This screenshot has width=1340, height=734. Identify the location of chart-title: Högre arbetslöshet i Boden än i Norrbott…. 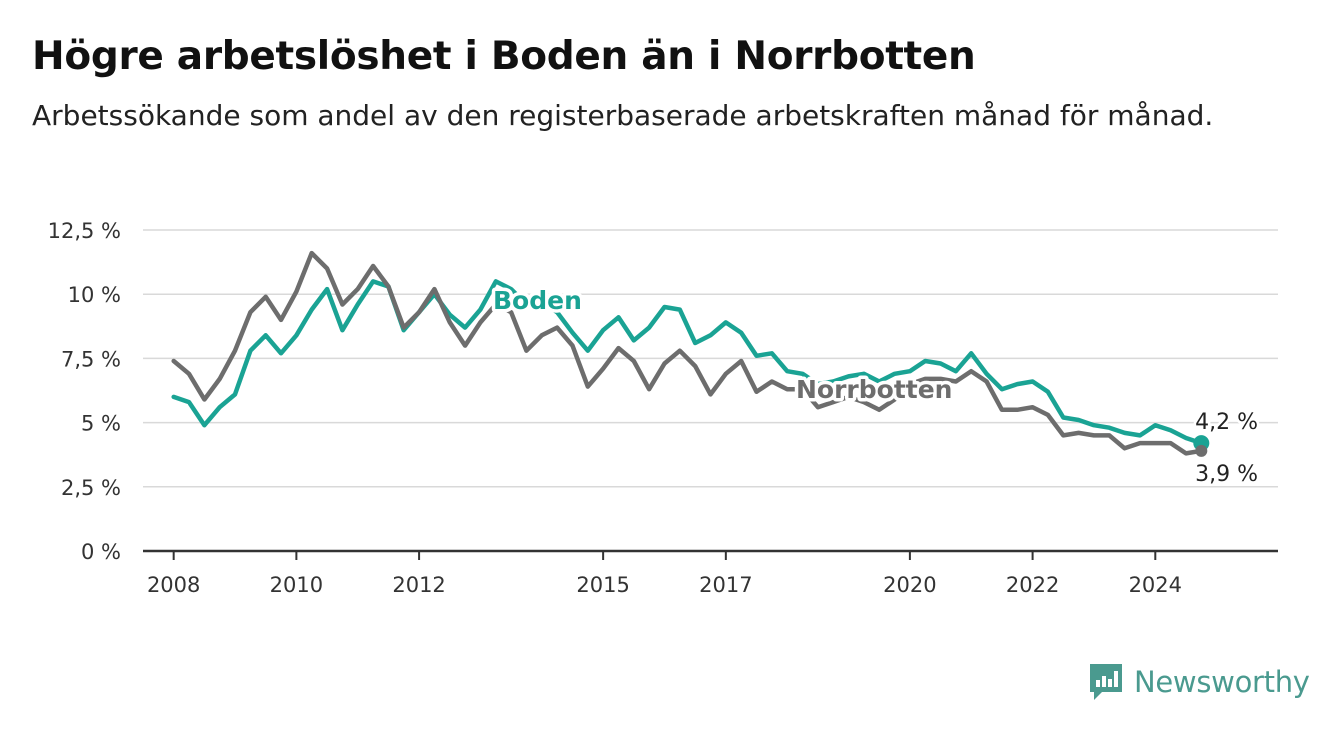
(504, 56).